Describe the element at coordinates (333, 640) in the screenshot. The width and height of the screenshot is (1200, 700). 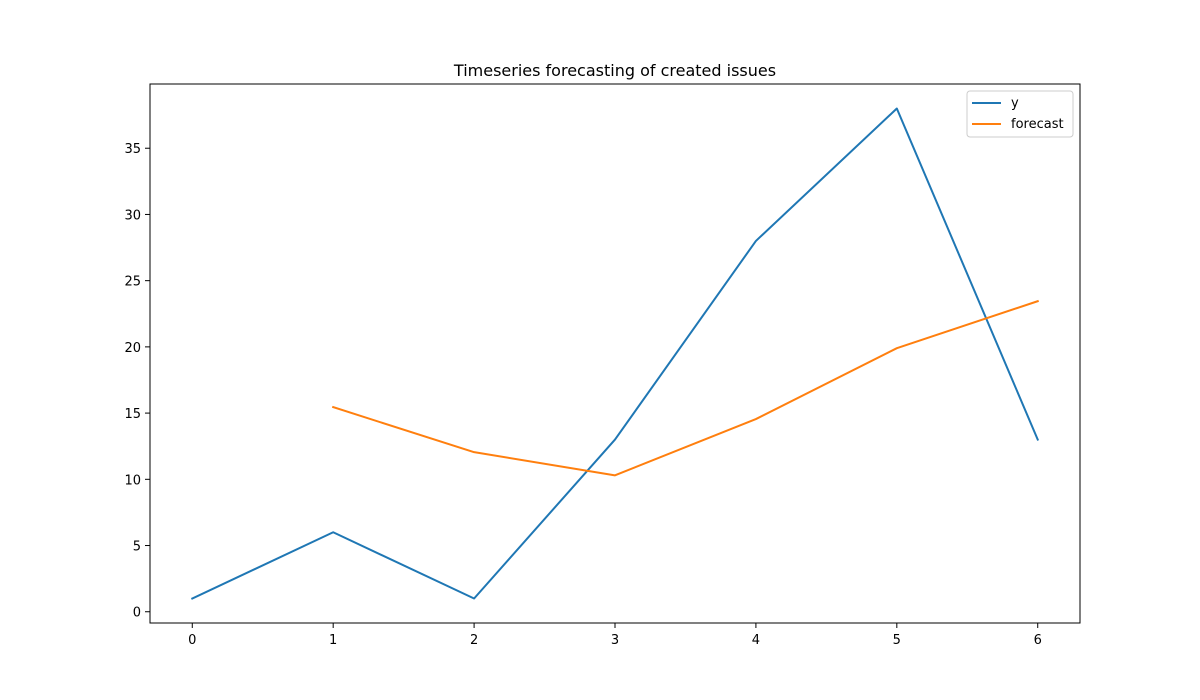
I see `x-tick-label: 1` at that location.